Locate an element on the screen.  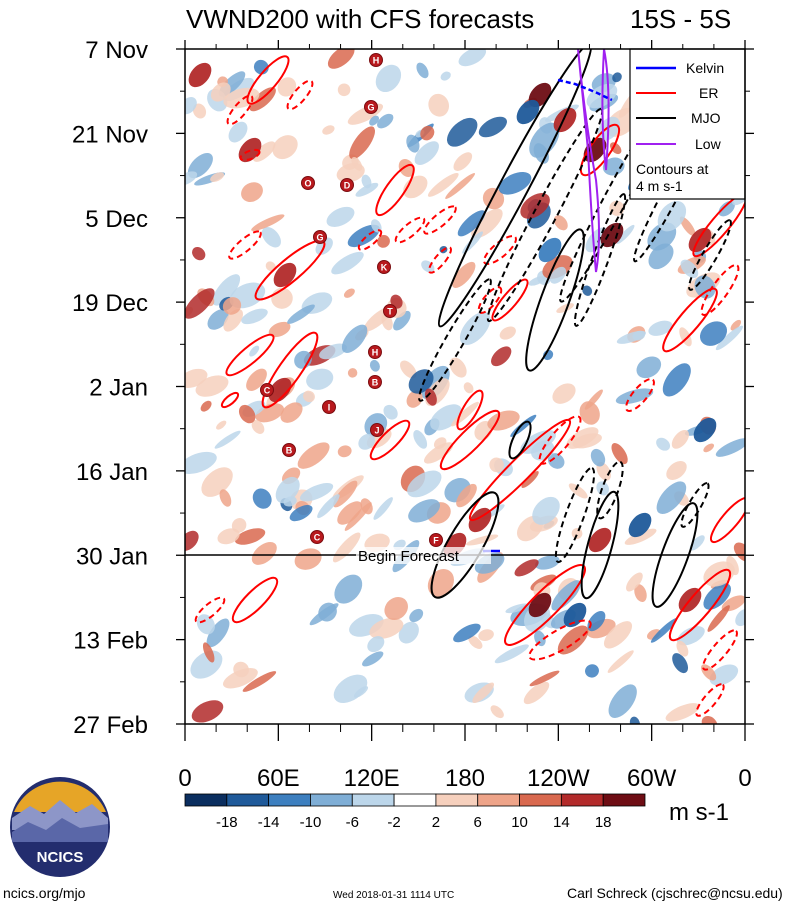
storm-marker: O is located at coordinates (308, 183).